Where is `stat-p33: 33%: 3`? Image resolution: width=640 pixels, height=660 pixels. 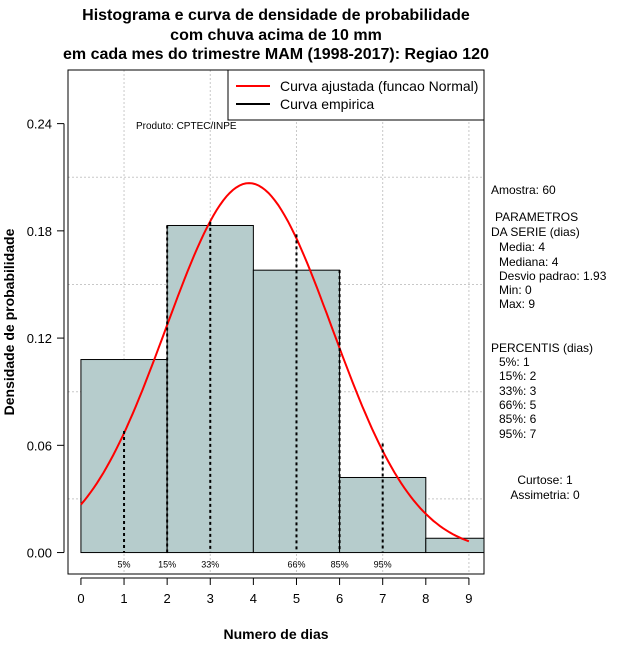 stat-p33: 33%: 3 is located at coordinates (518, 391).